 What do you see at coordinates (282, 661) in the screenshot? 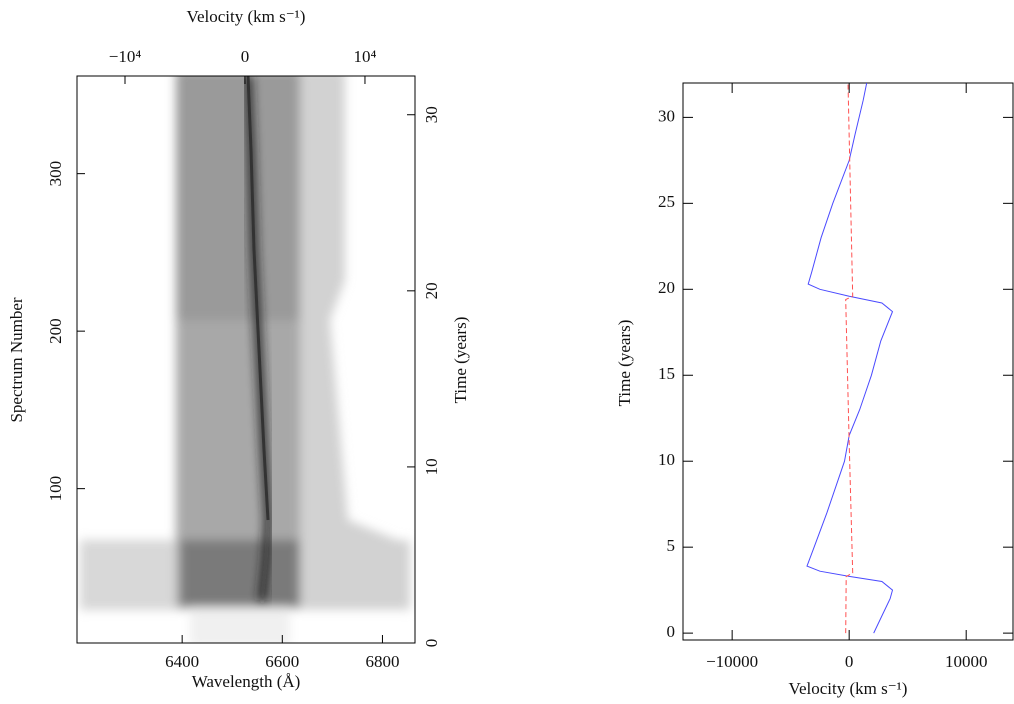
I see `x-tick-label: 6600` at bounding box center [282, 661].